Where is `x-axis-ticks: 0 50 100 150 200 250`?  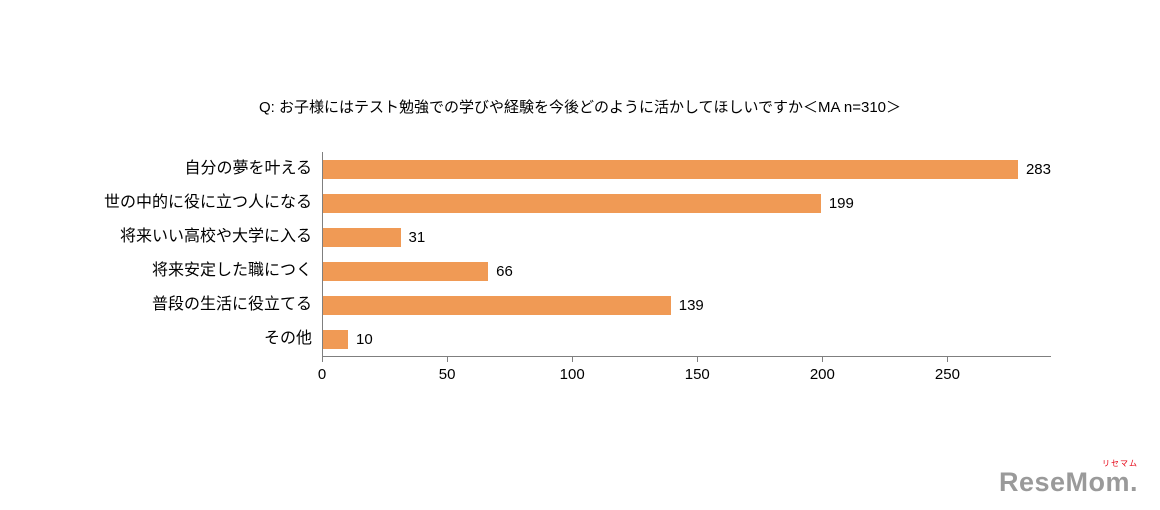 x-axis-ticks: 0 50 100 150 200 250 is located at coordinates (684, 371).